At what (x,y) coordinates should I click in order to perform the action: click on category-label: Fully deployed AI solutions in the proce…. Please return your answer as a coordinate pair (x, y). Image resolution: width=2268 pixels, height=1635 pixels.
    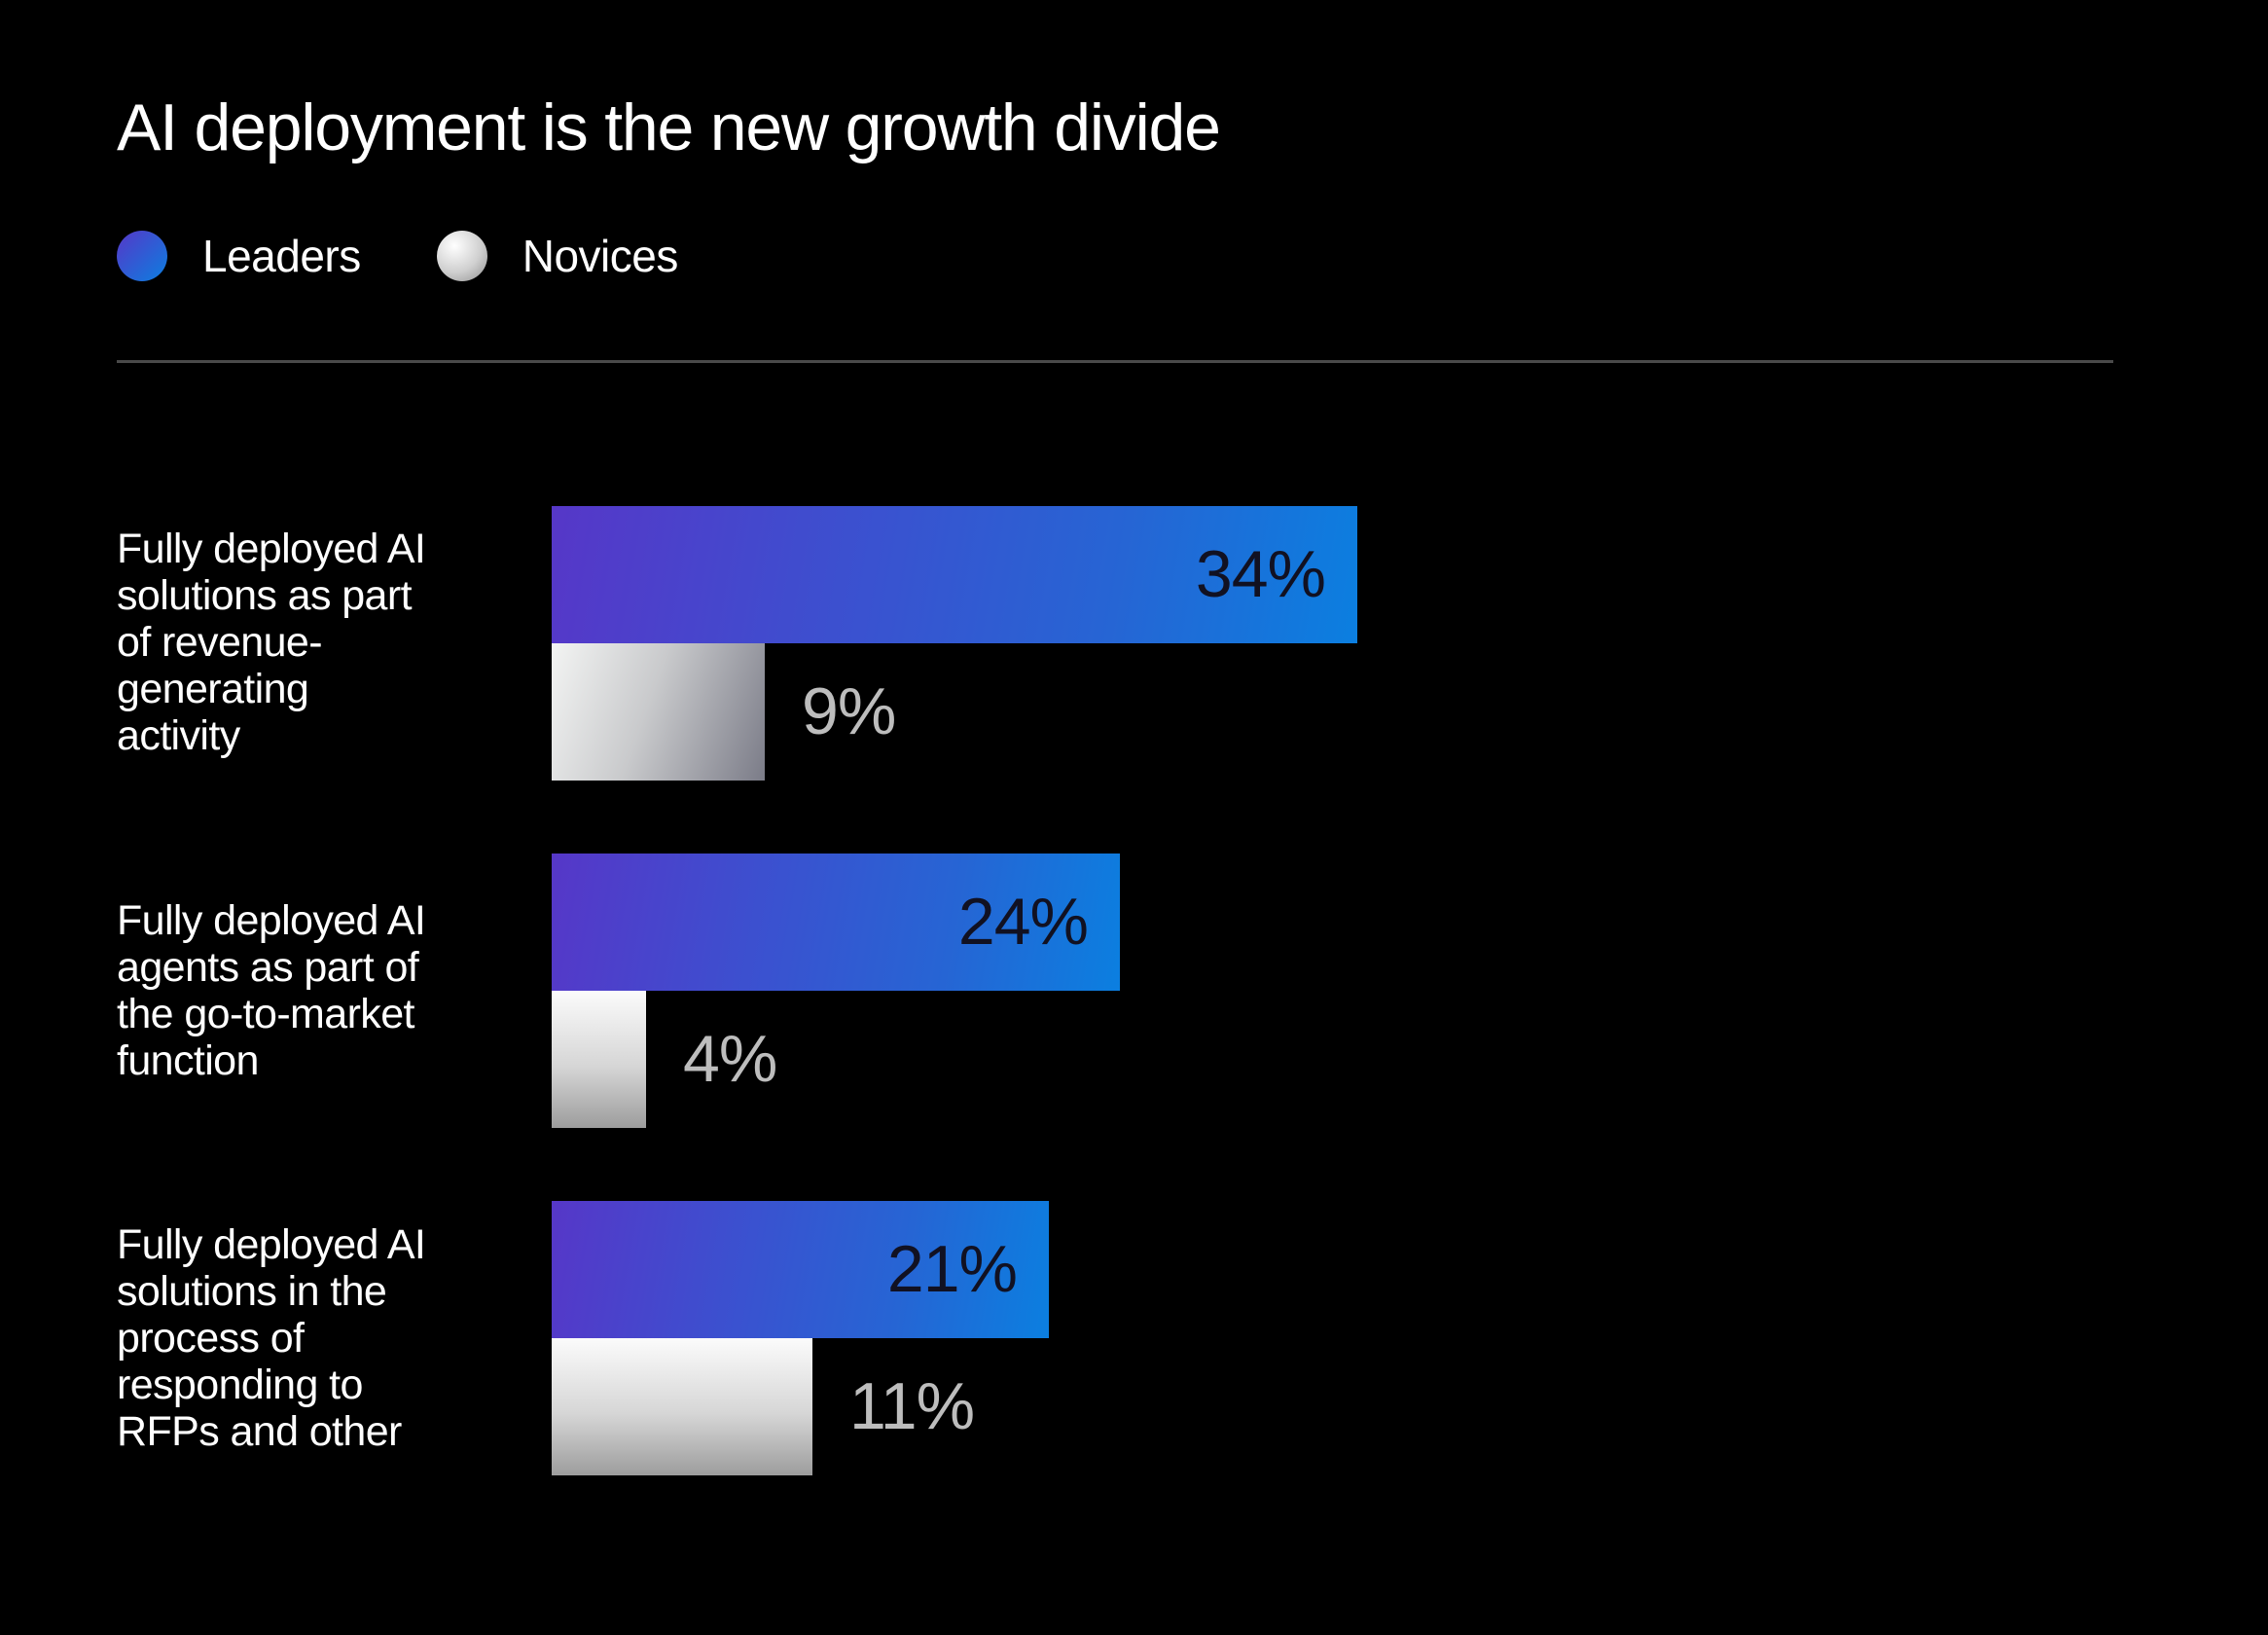
    Looking at the image, I should click on (271, 1338).